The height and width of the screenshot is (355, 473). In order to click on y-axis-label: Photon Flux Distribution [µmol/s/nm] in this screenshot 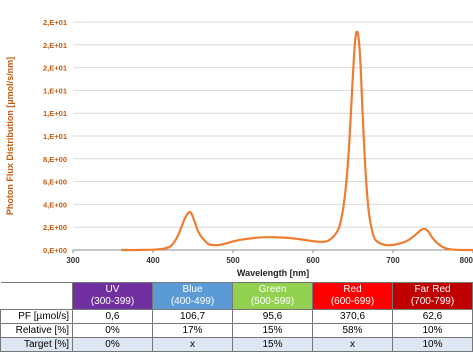, I will do `click(10, 136)`.